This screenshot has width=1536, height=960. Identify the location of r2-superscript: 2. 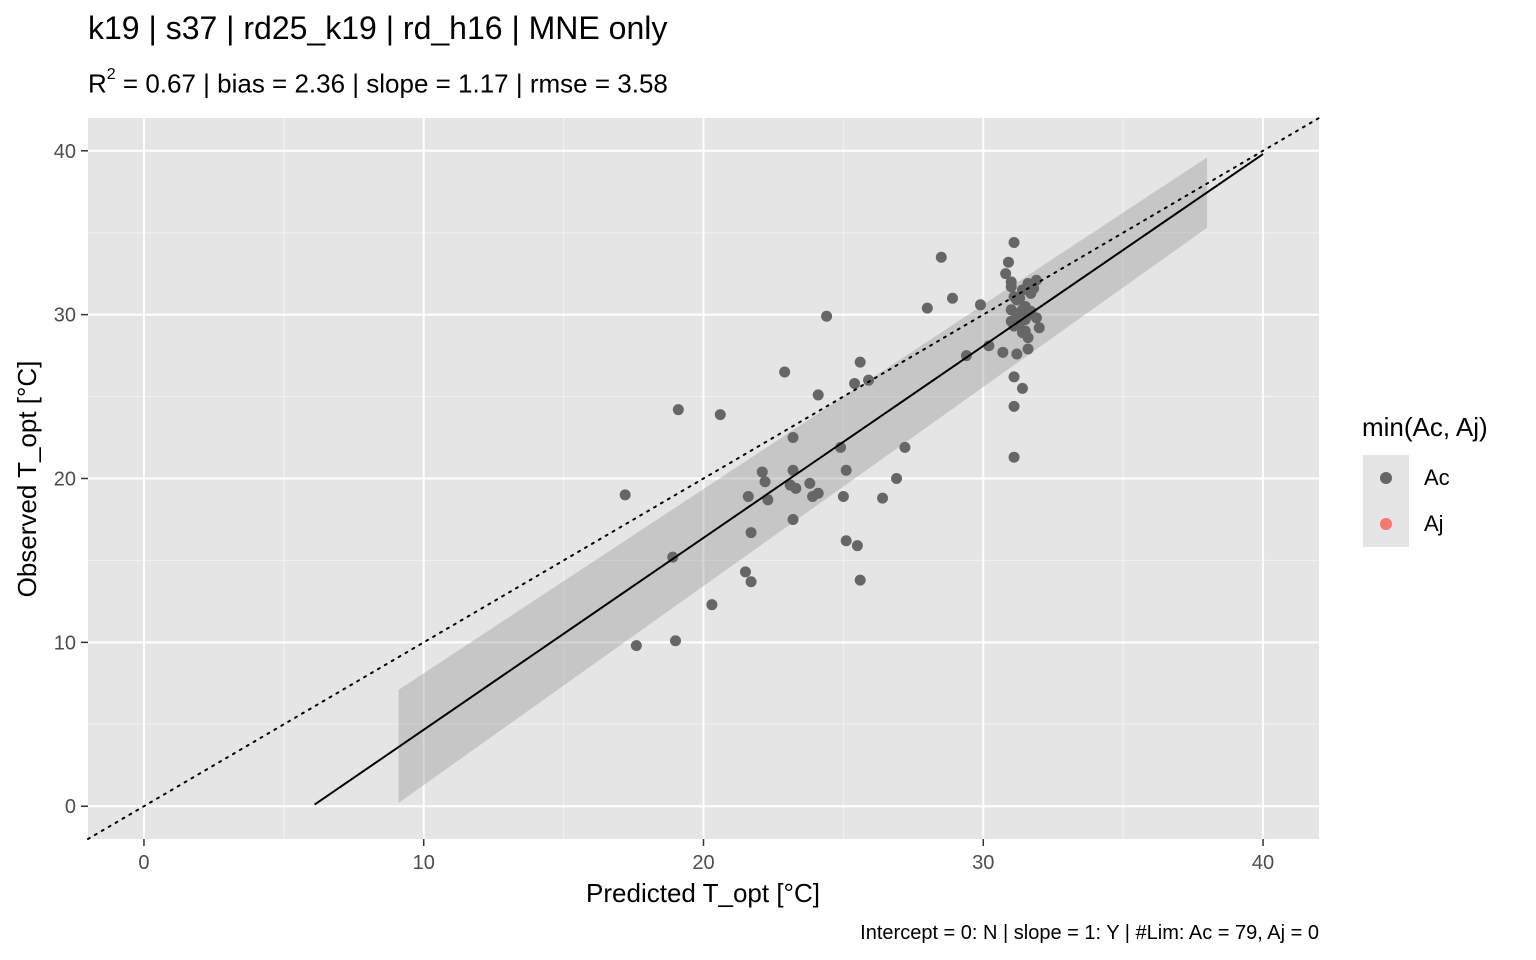
(111, 74).